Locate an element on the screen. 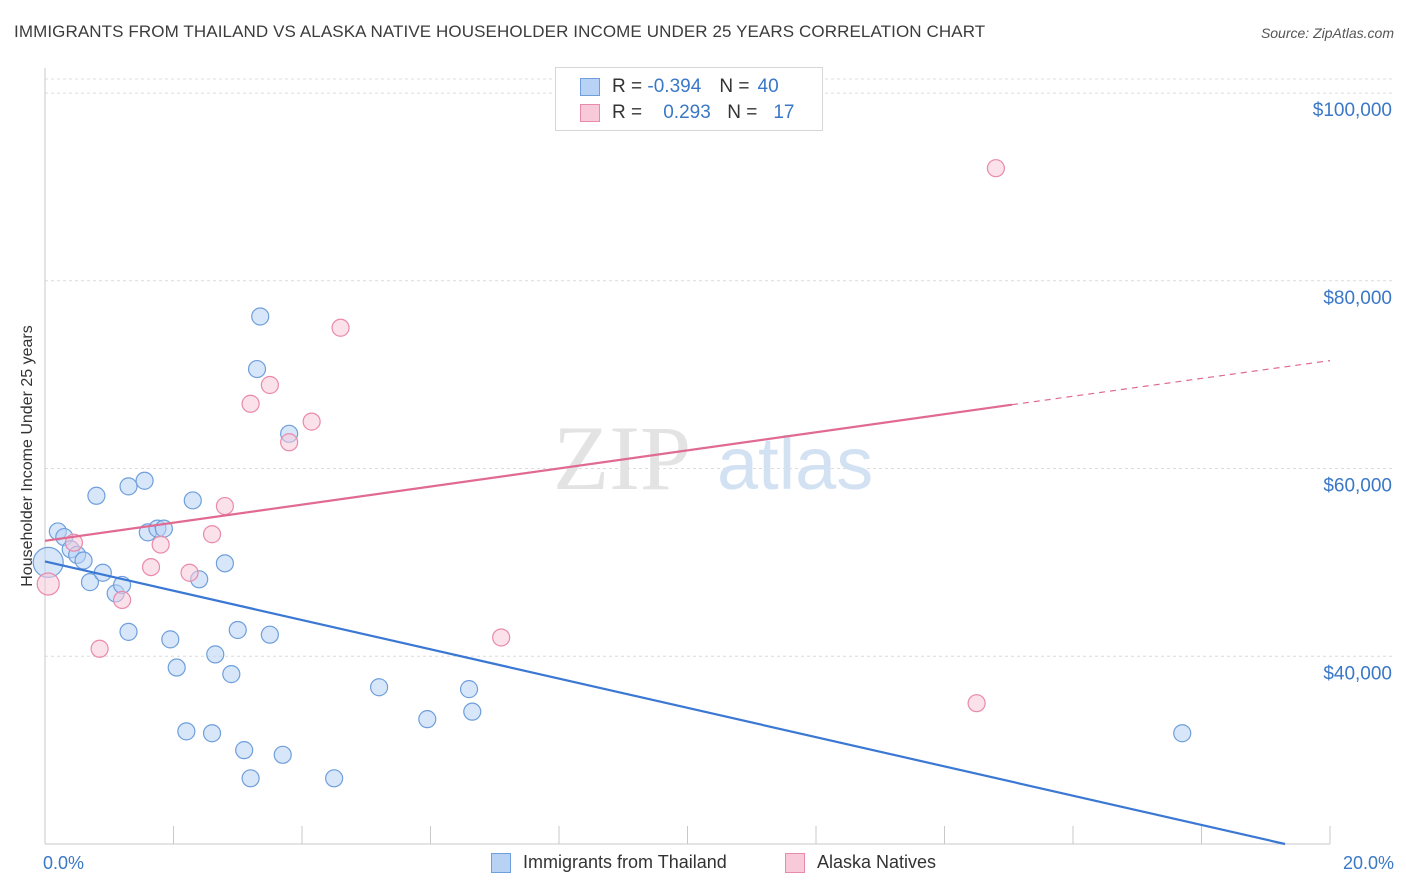  legend-row-alaska: R = 0.293 N = 17 is located at coordinates (687, 113).